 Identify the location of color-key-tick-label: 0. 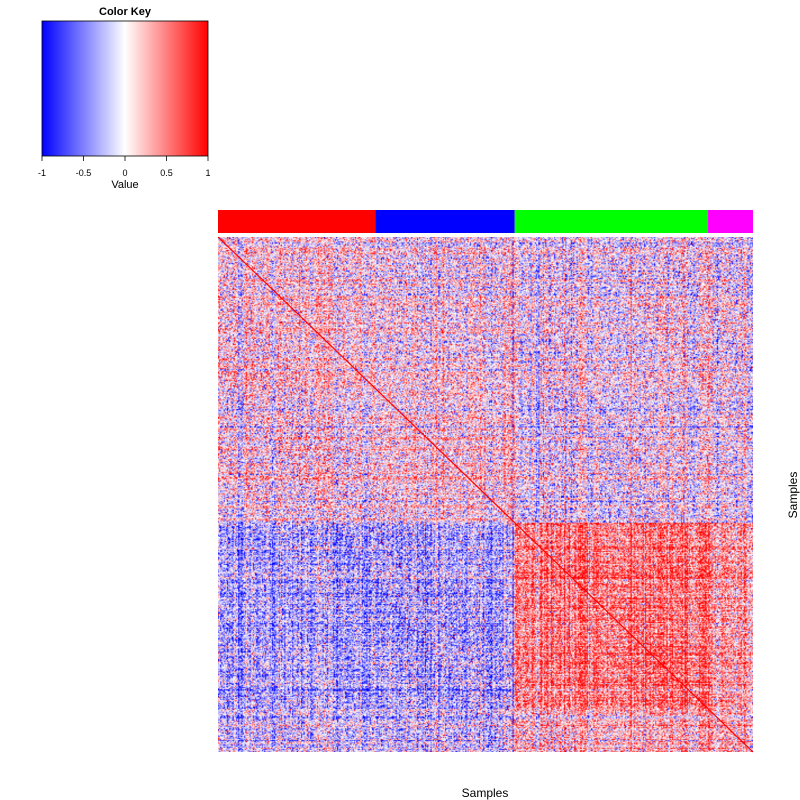
(124, 173).